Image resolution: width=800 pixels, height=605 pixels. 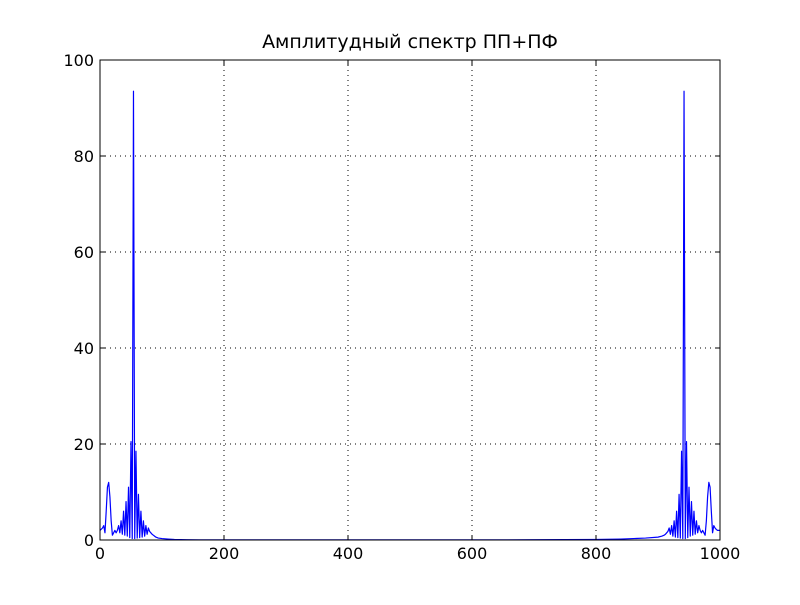 I want to click on x-tick-label: 1000, so click(x=720, y=553).